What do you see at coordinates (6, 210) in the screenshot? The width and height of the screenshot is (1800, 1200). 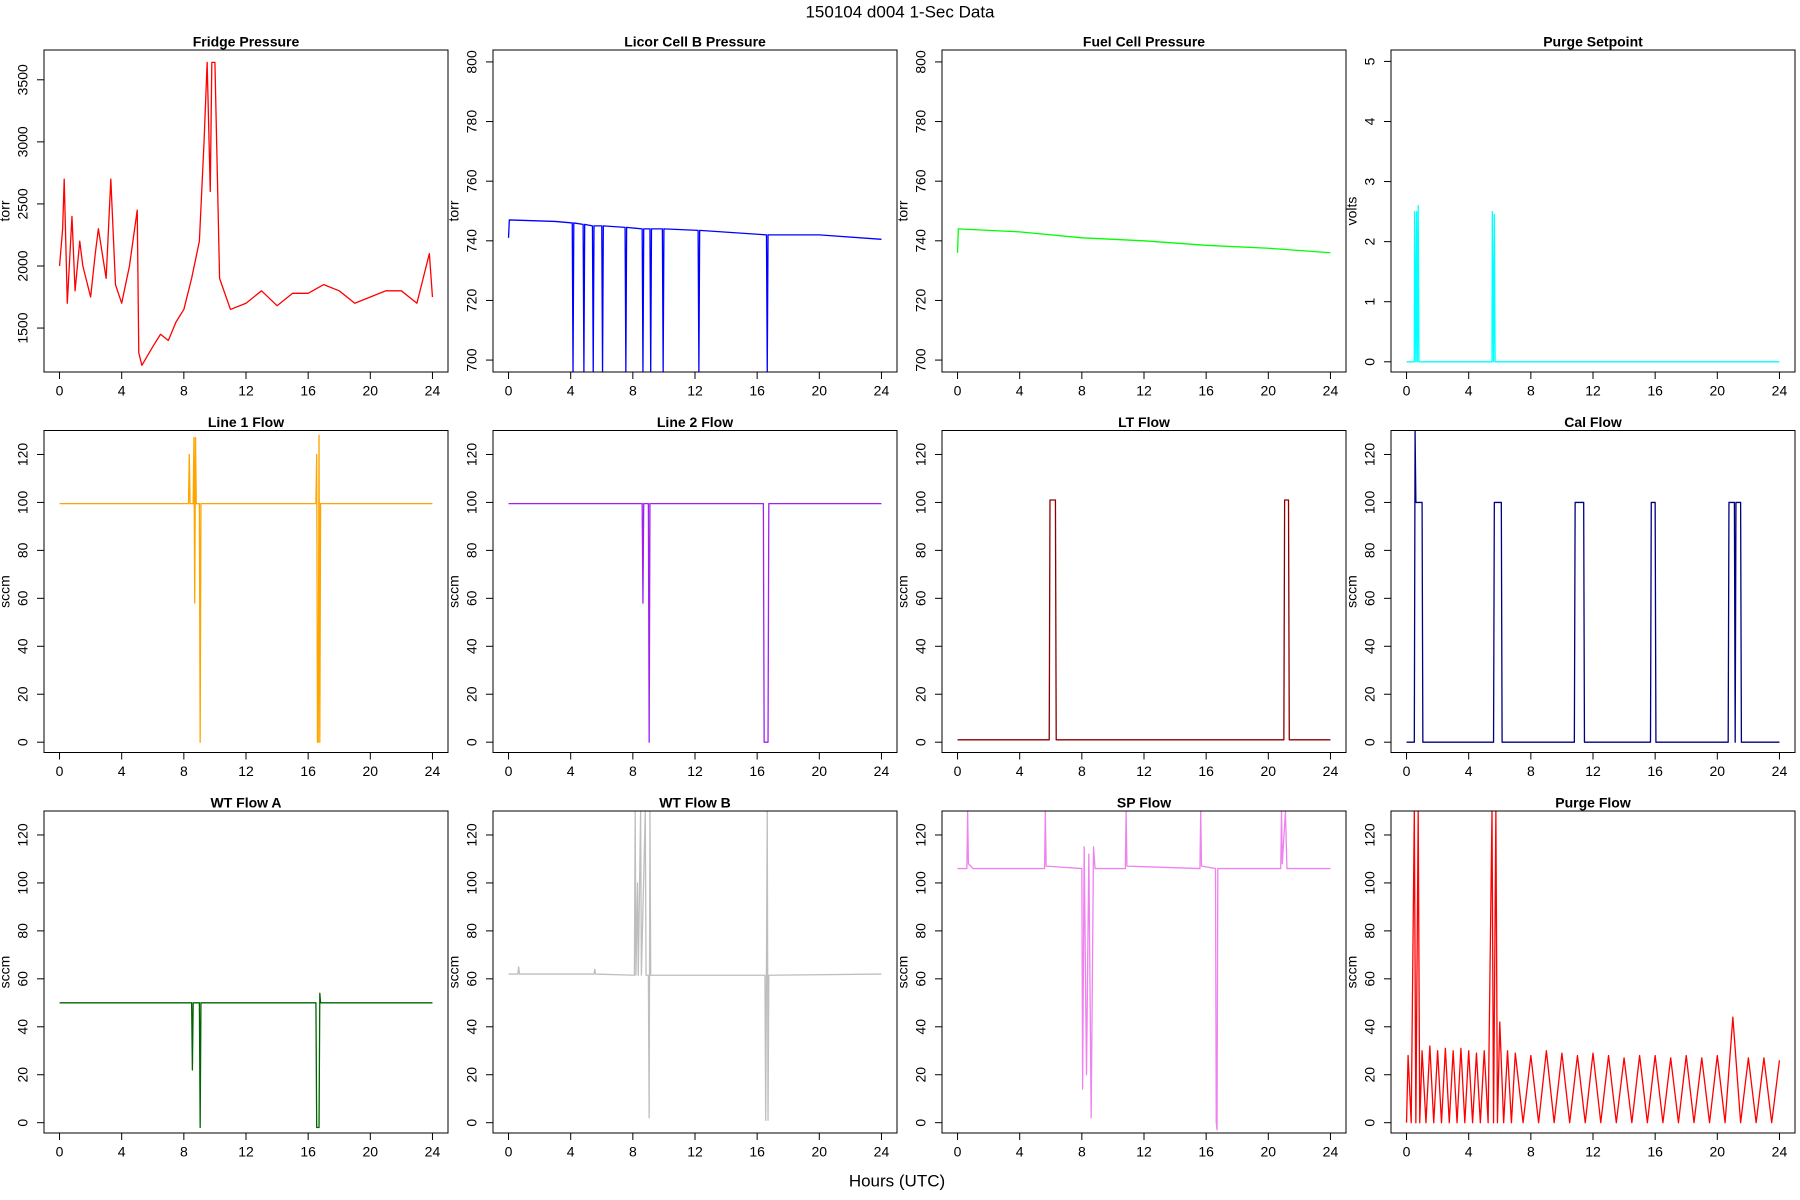 I see `y-axis-label: torr` at bounding box center [6, 210].